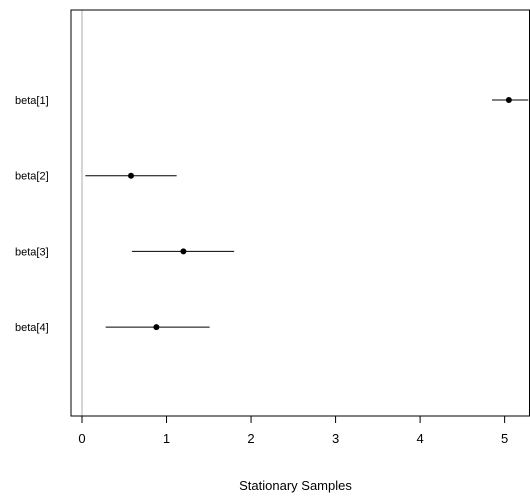 The height and width of the screenshot is (499, 530). What do you see at coordinates (32, 177) in the screenshot?
I see `row-label-2: beta[2]` at bounding box center [32, 177].